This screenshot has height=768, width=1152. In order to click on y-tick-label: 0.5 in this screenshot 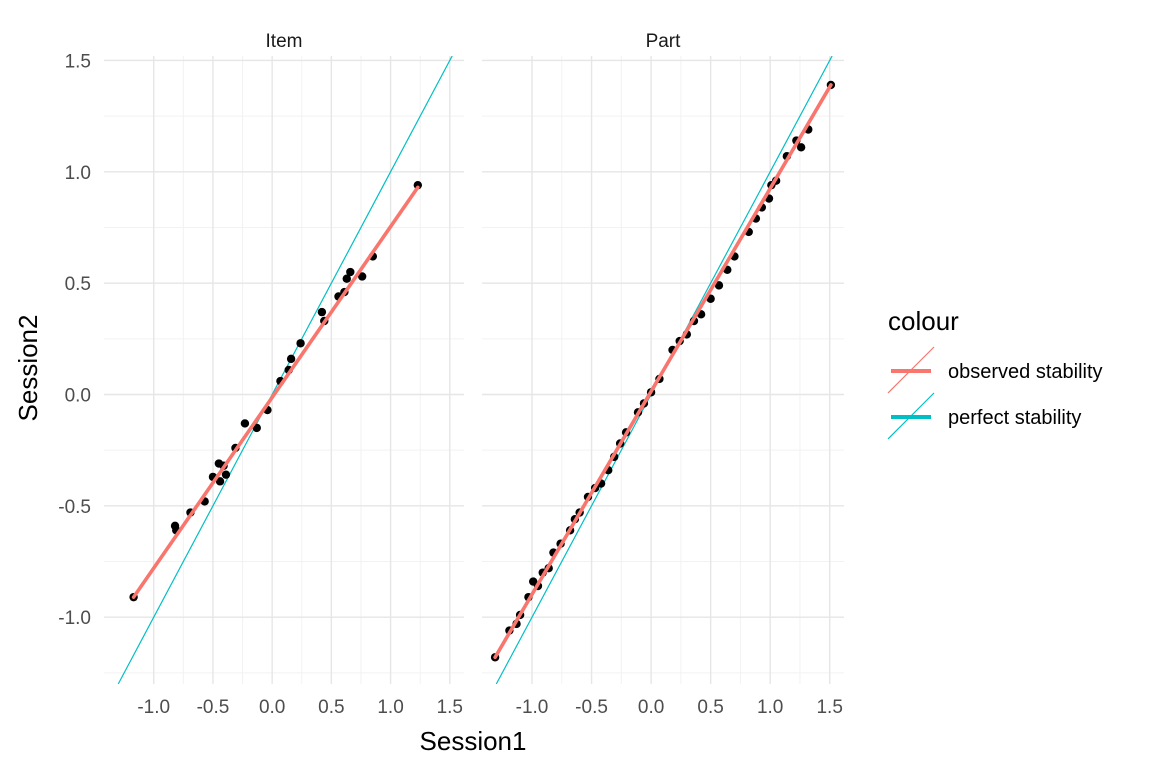, I will do `click(78, 284)`.